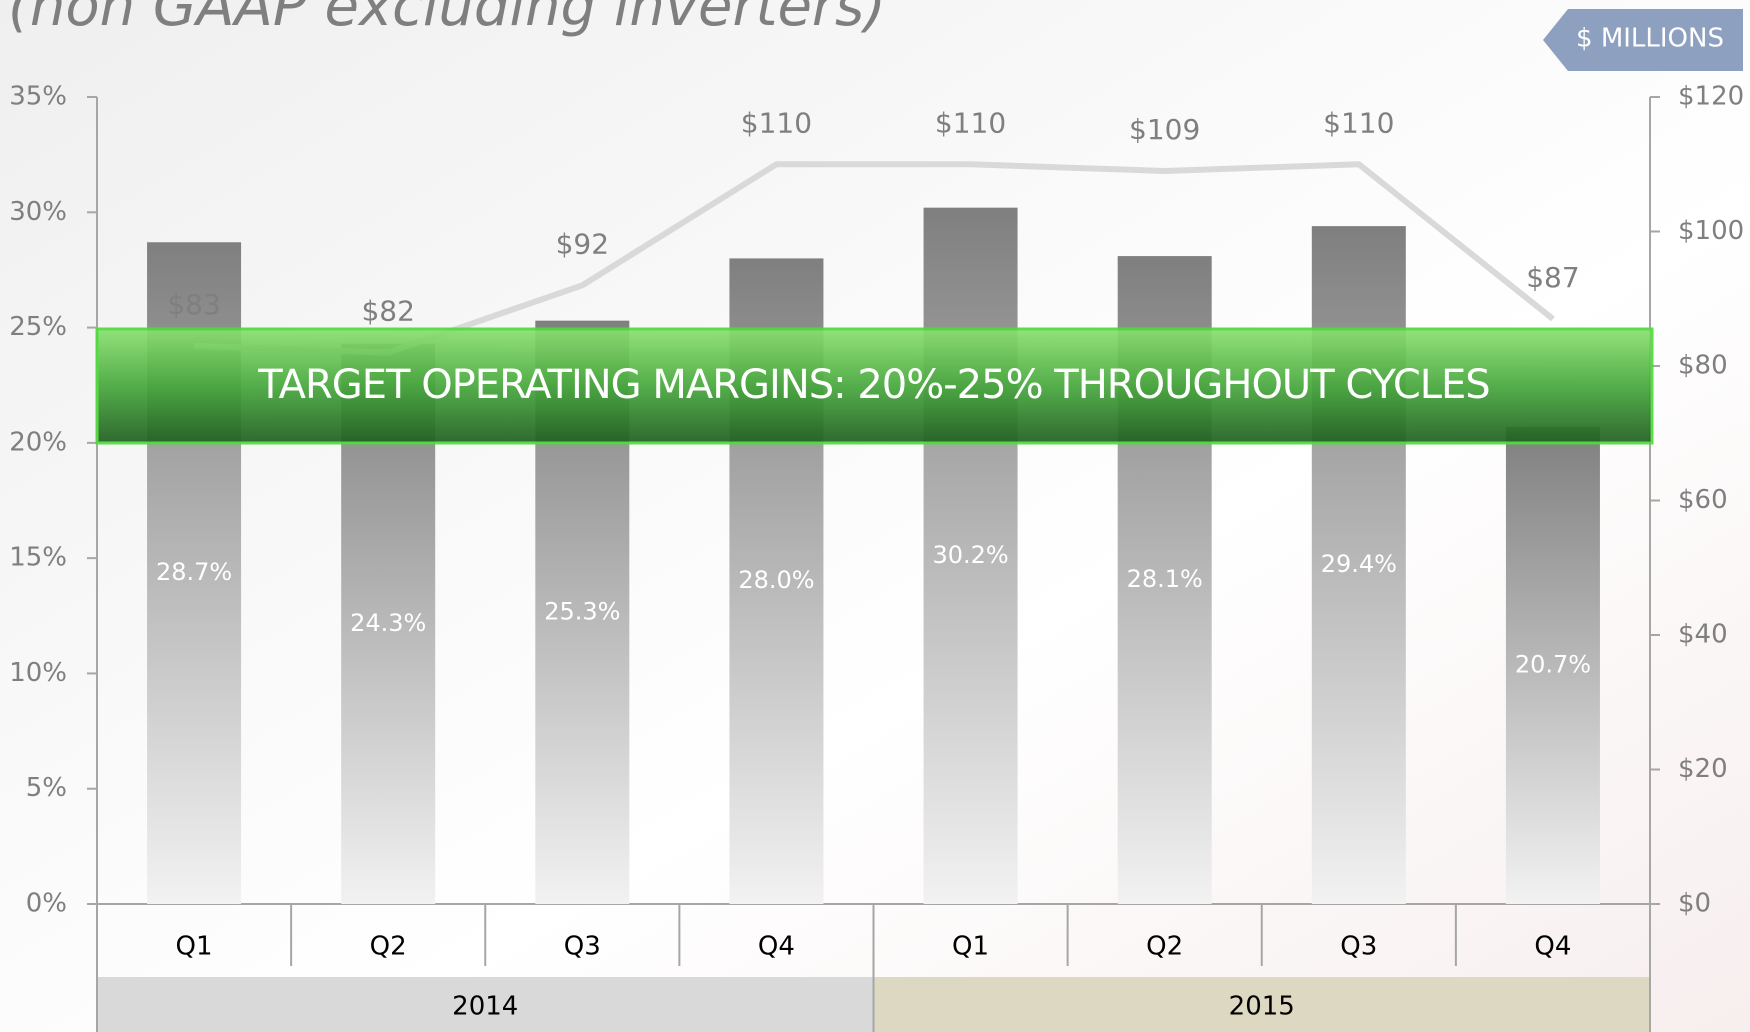 The height and width of the screenshot is (1032, 1750). What do you see at coordinates (1165, 579) in the screenshot?
I see `bar-value-label: 28.1%` at bounding box center [1165, 579].